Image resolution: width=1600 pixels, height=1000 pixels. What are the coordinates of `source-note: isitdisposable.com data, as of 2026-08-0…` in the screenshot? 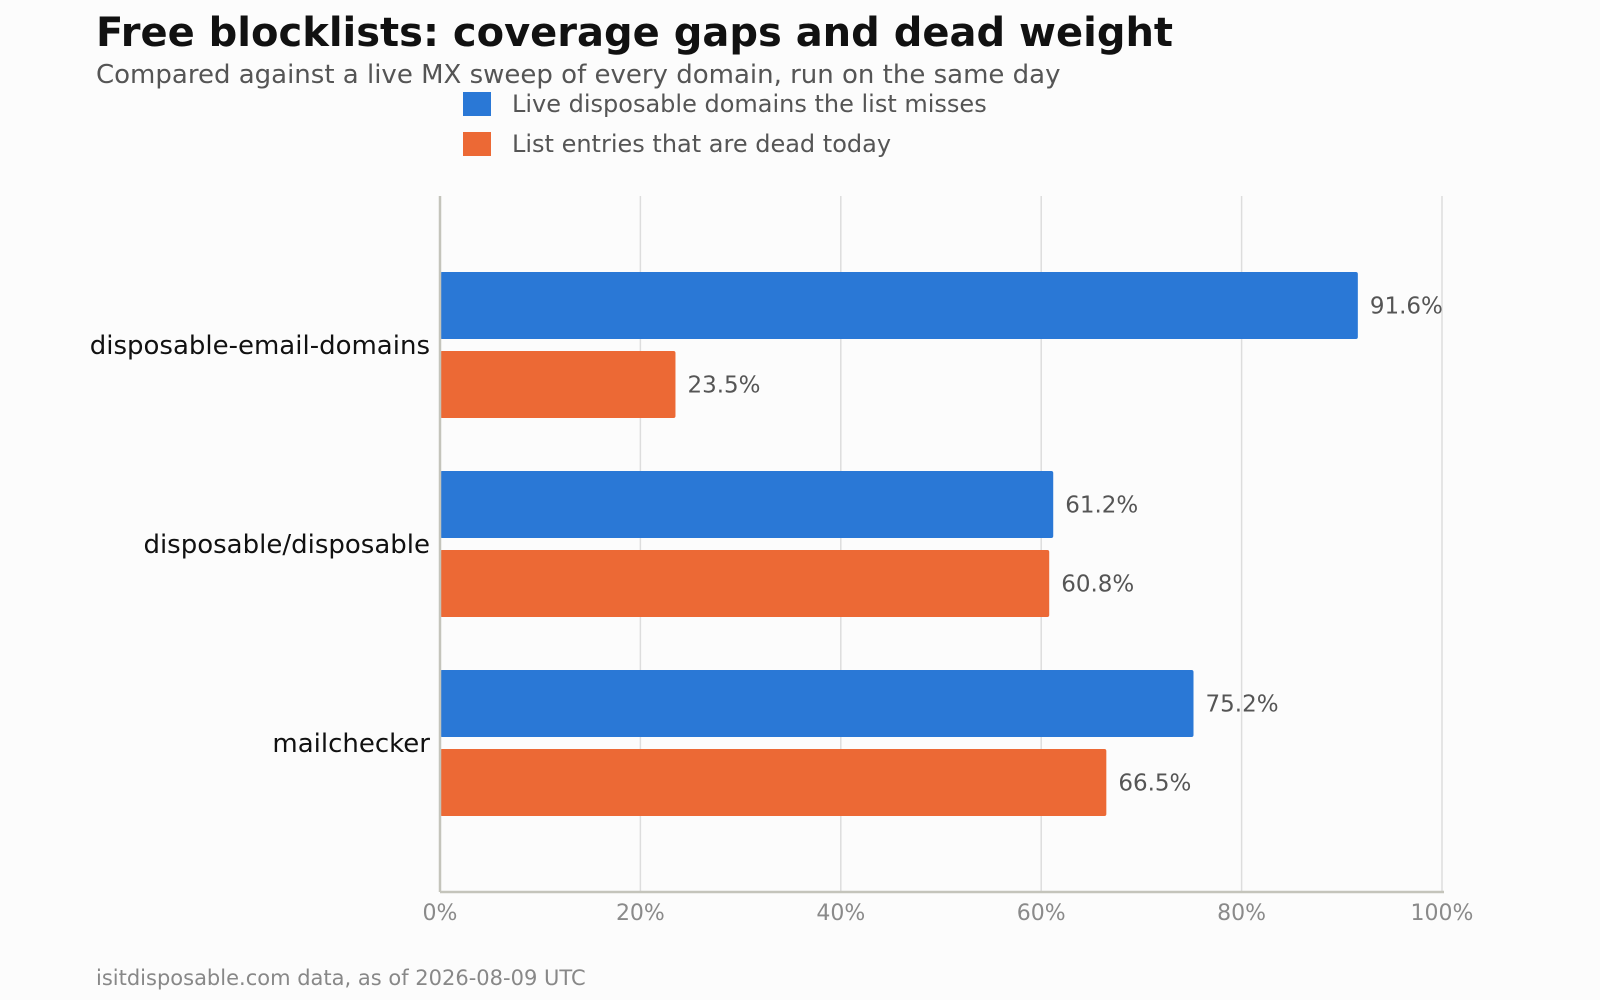 It's located at (341, 978).